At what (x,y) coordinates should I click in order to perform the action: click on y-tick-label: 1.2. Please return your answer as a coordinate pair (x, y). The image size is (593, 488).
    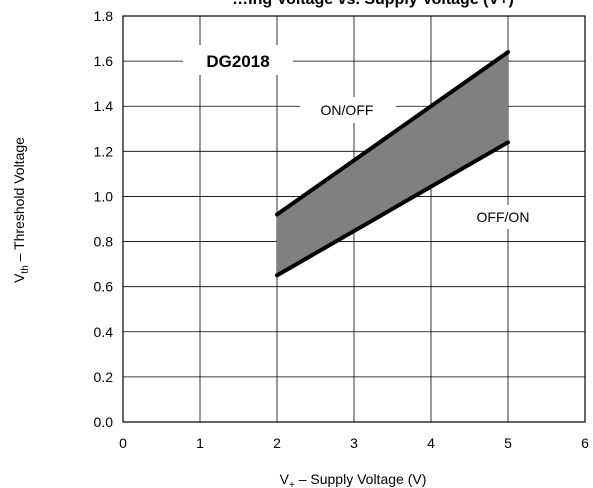
    Looking at the image, I should click on (104, 151).